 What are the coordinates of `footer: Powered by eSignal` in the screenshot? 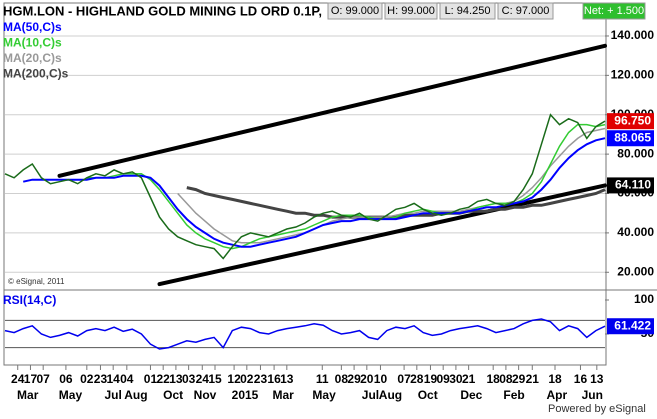 It's located at (597, 409).